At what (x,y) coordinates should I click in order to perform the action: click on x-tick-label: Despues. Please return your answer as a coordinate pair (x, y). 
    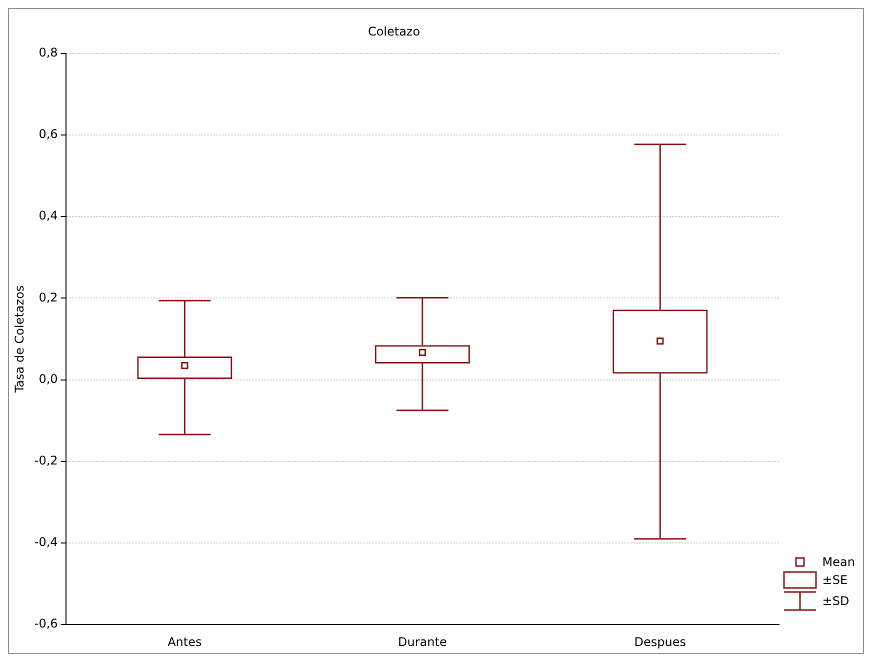
    Looking at the image, I should click on (660, 641).